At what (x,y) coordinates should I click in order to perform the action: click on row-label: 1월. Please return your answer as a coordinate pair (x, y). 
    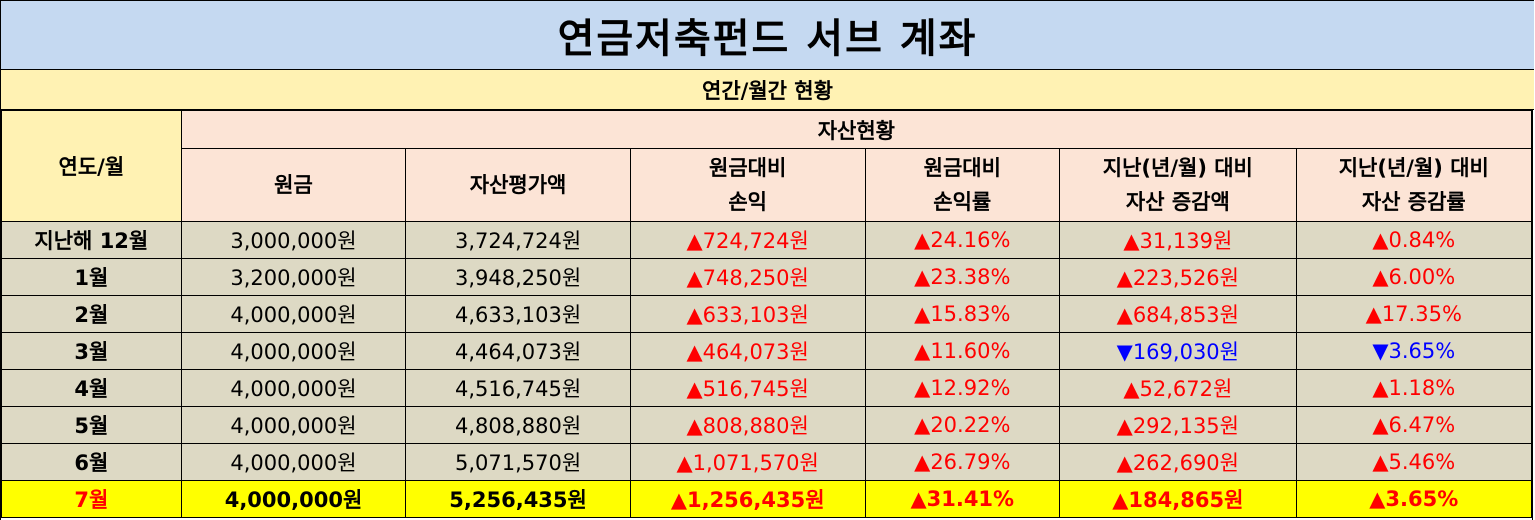
    Looking at the image, I should click on (91, 277).